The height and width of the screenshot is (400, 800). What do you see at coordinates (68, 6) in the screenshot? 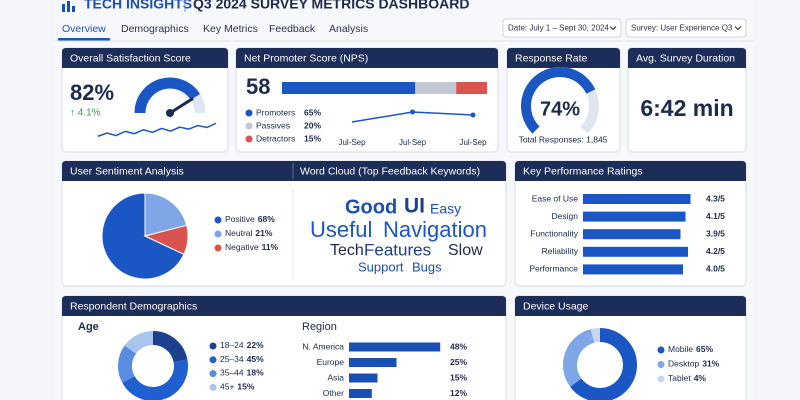
I see `logo` at bounding box center [68, 6].